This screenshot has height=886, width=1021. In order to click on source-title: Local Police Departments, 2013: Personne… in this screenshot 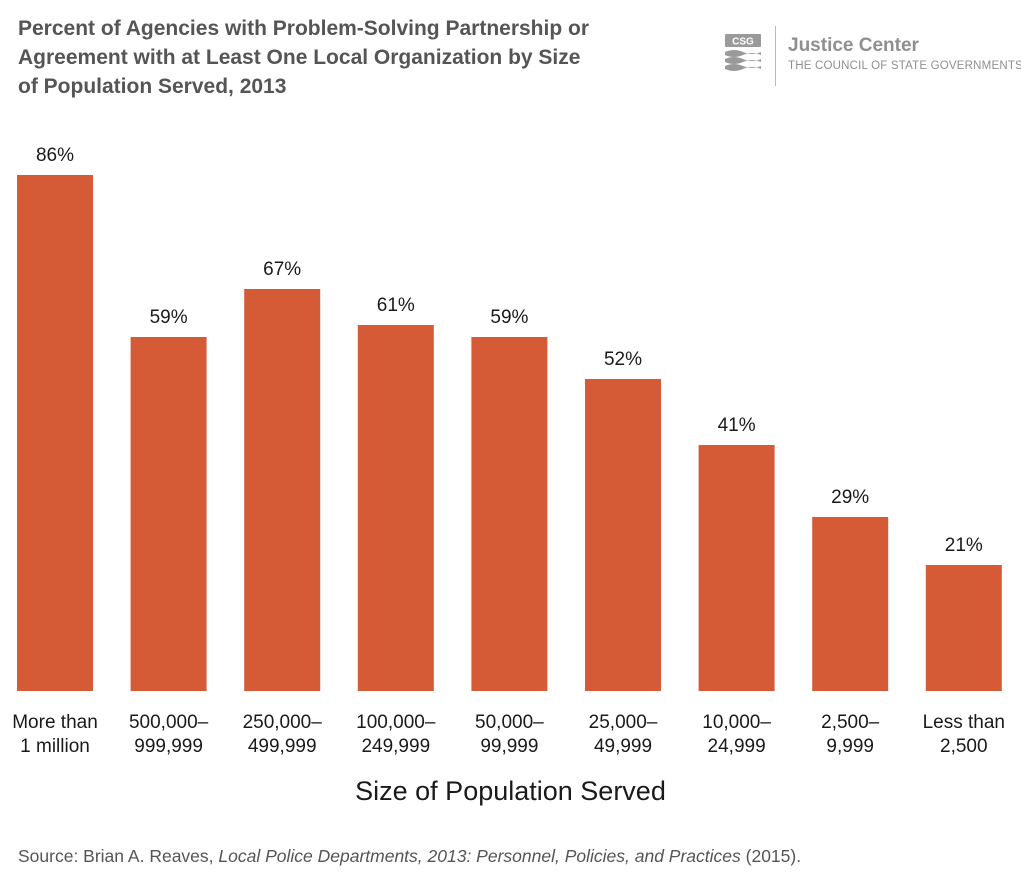, I will do `click(479, 856)`.